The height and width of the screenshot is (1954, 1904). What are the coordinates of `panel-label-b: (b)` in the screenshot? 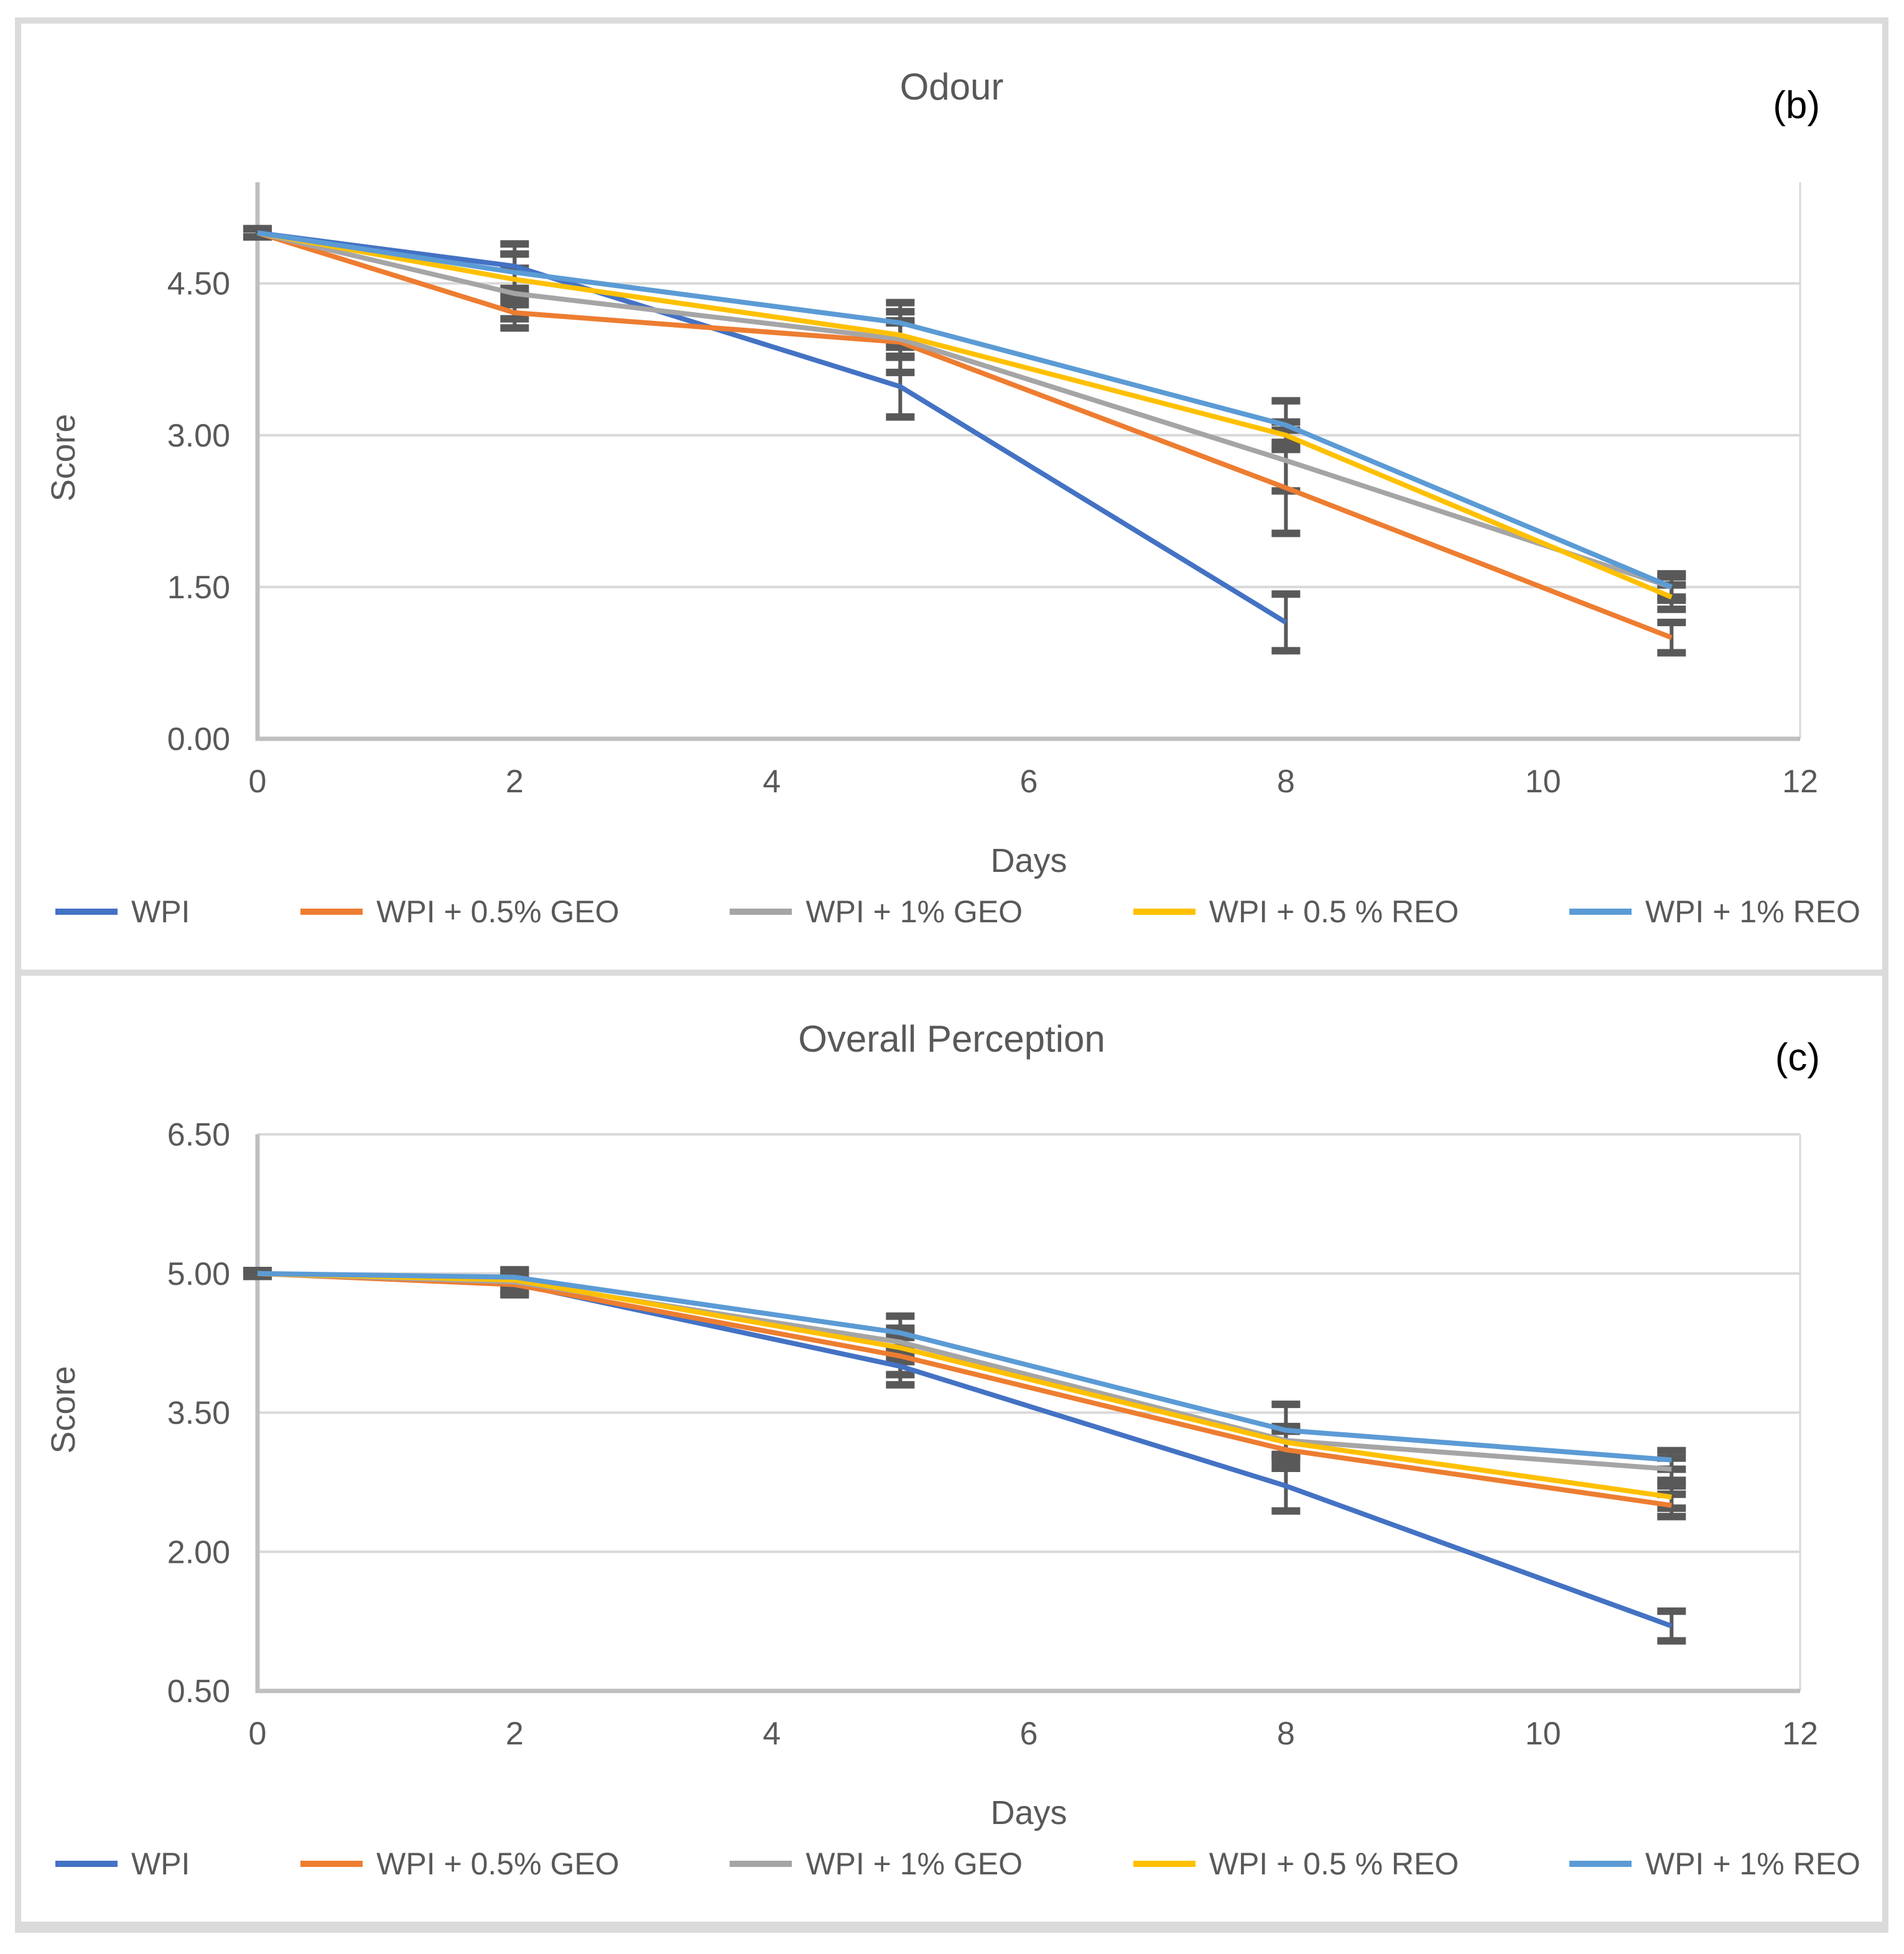 It's located at (1796, 105).